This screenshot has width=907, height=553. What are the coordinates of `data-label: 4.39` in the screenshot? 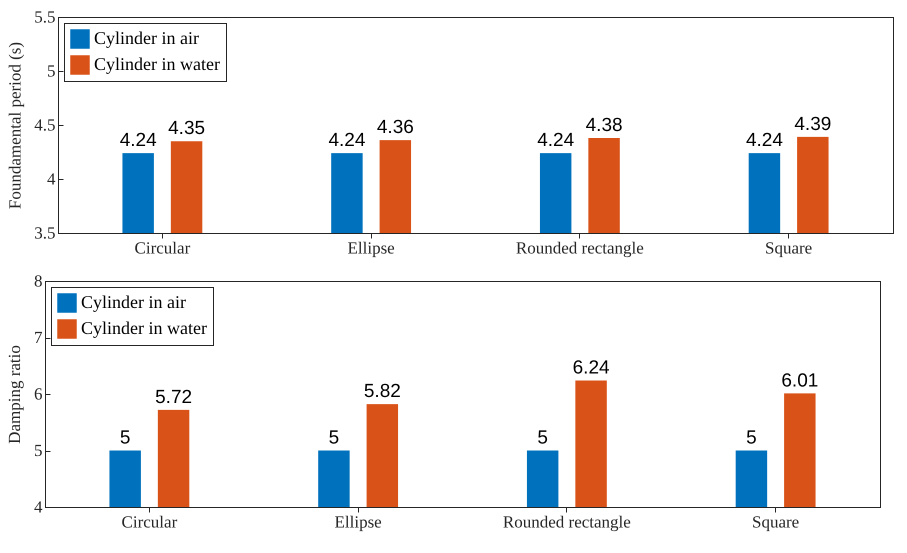 It's located at (813, 124).